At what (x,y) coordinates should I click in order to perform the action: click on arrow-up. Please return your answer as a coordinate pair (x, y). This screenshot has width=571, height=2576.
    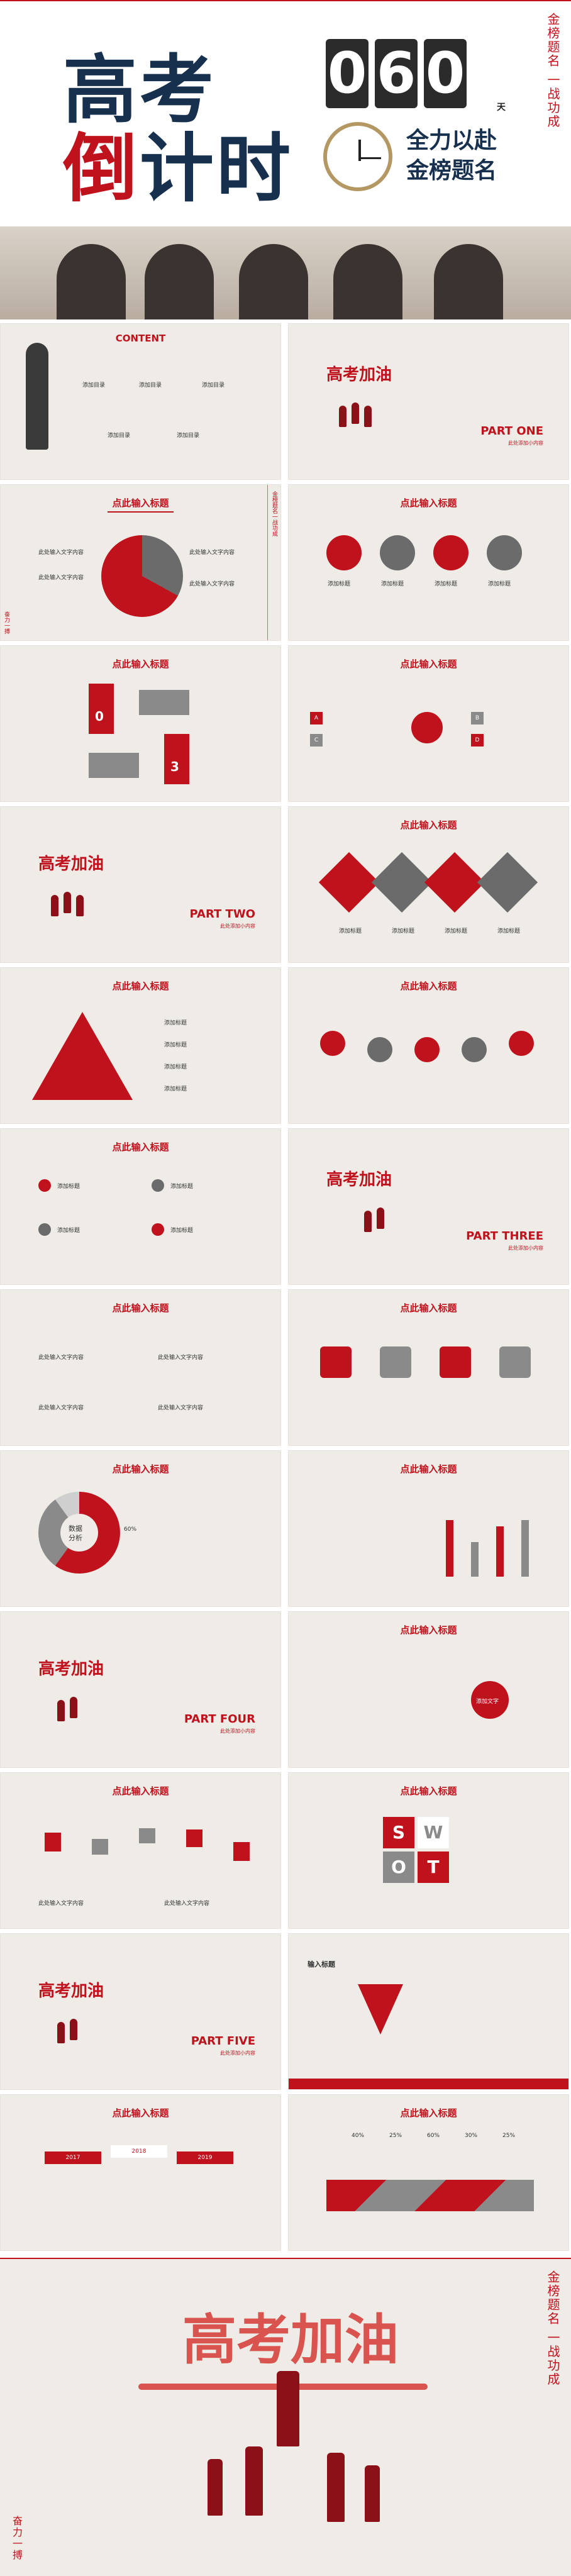
    Looking at the image, I should click on (101, 709).